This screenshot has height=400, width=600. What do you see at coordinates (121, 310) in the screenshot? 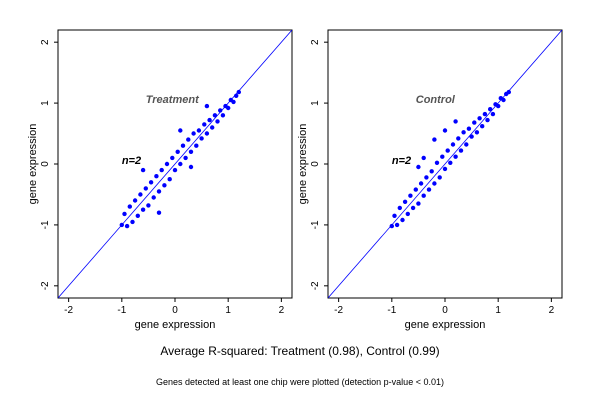
I see `x-tick-label: -1` at bounding box center [121, 310].